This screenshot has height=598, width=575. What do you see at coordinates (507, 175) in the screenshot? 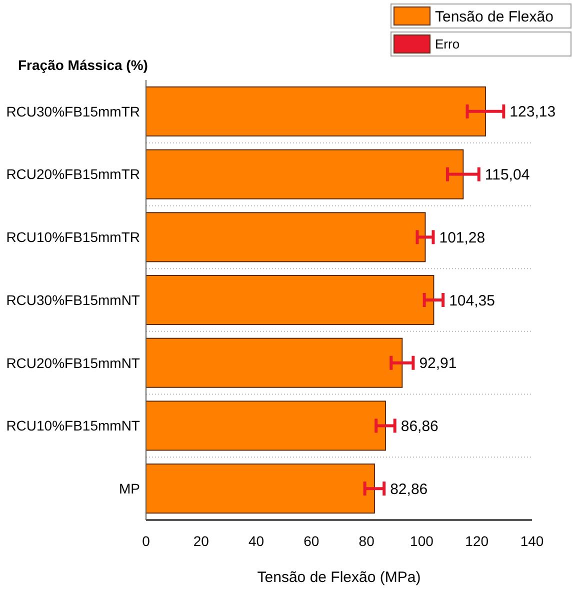
I see `data-label: 115,04` at bounding box center [507, 175].